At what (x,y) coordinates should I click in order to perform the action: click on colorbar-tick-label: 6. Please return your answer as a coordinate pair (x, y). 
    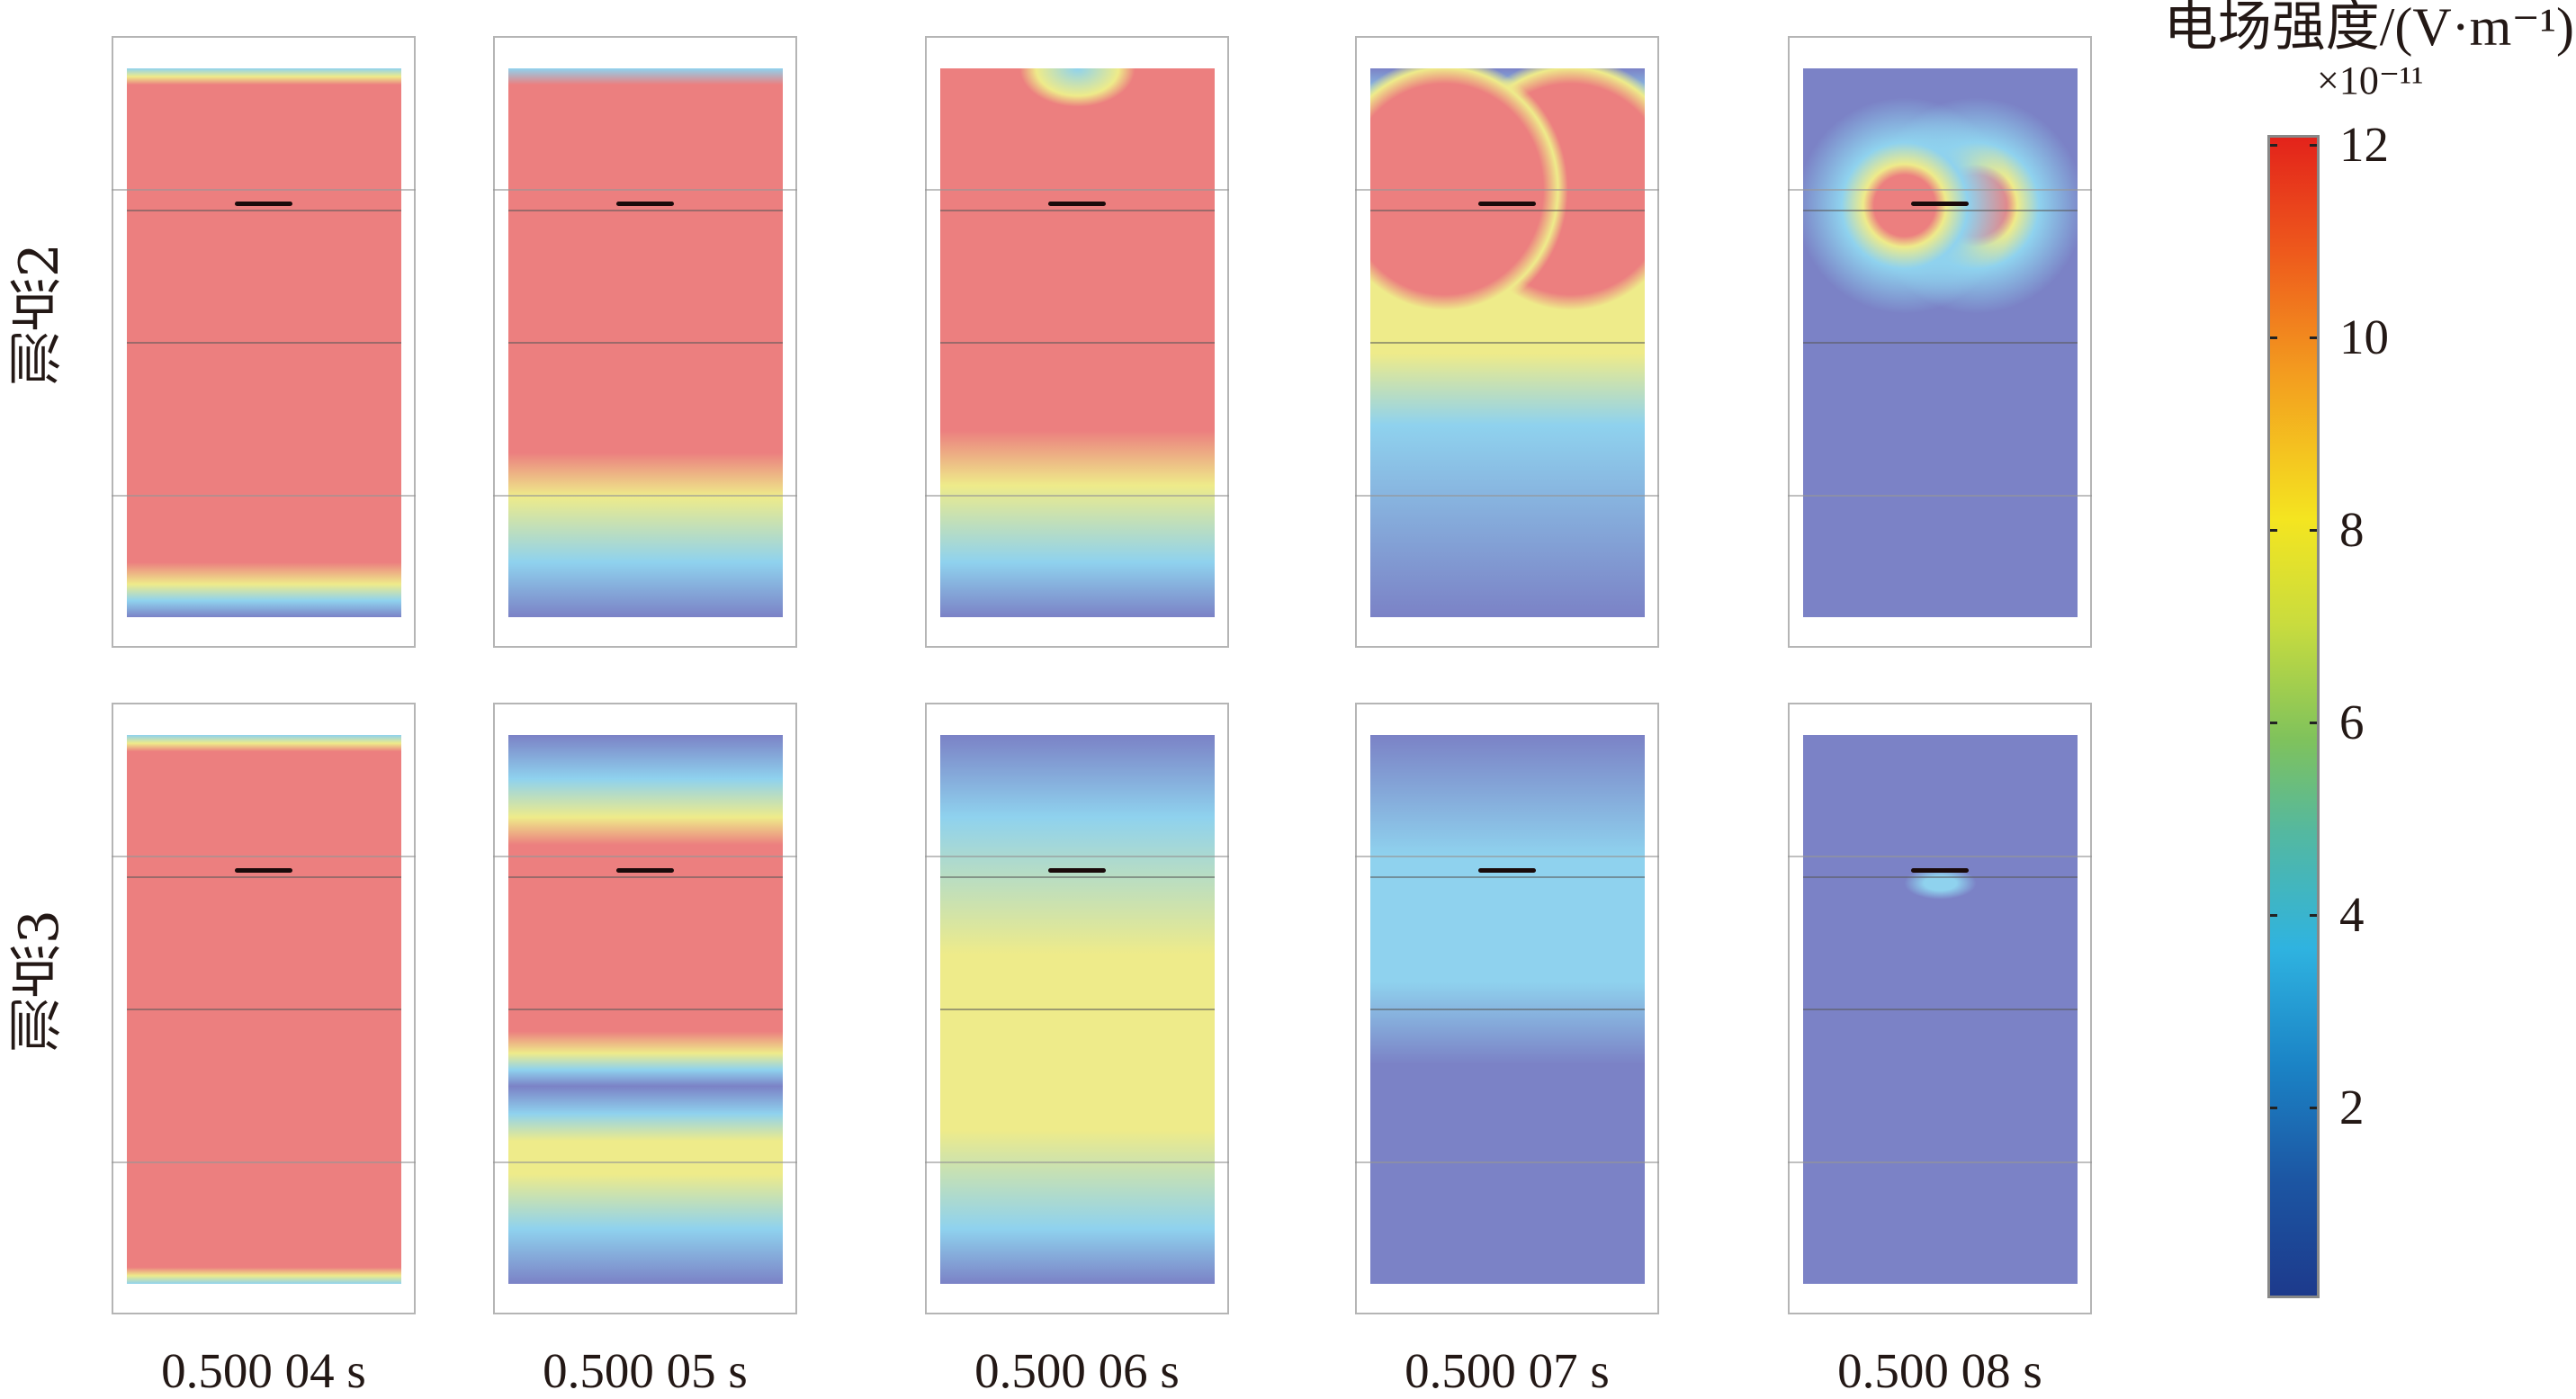
    Looking at the image, I should click on (2352, 722).